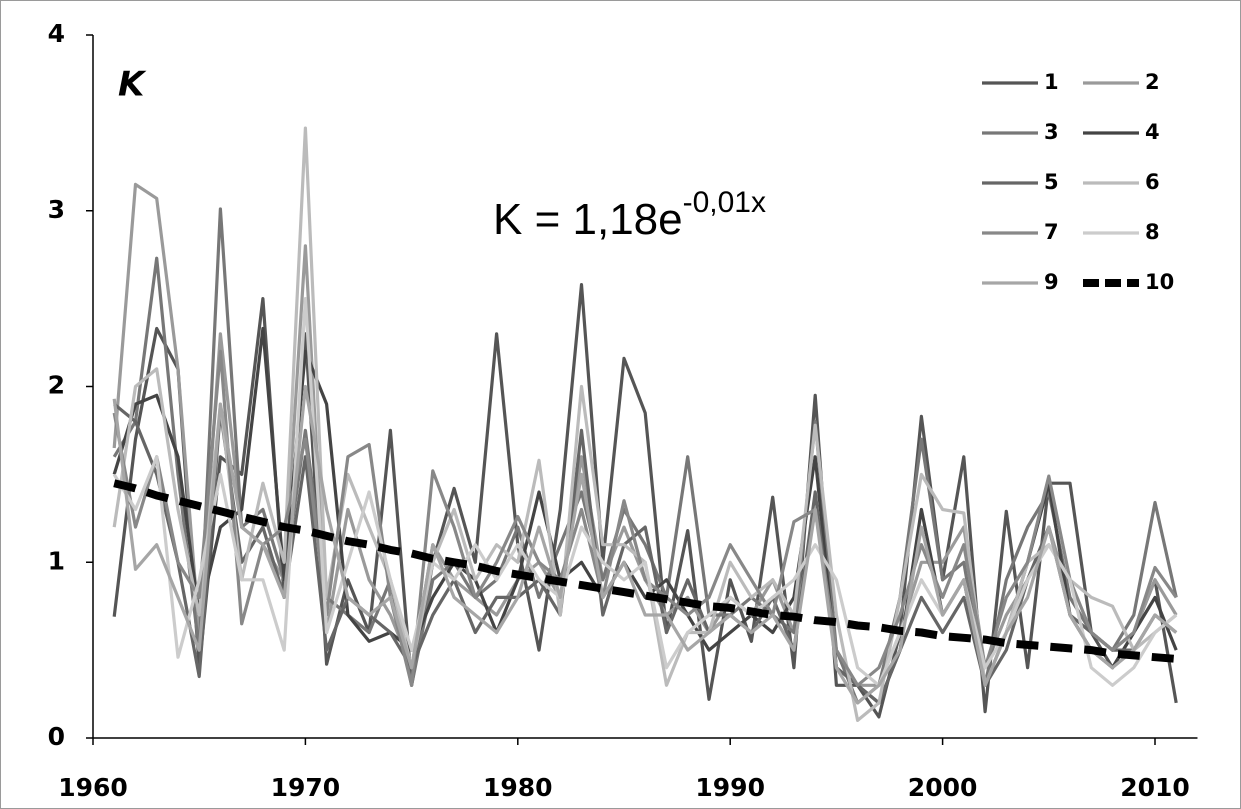  I want to click on y-tick-label: 1, so click(56, 560).